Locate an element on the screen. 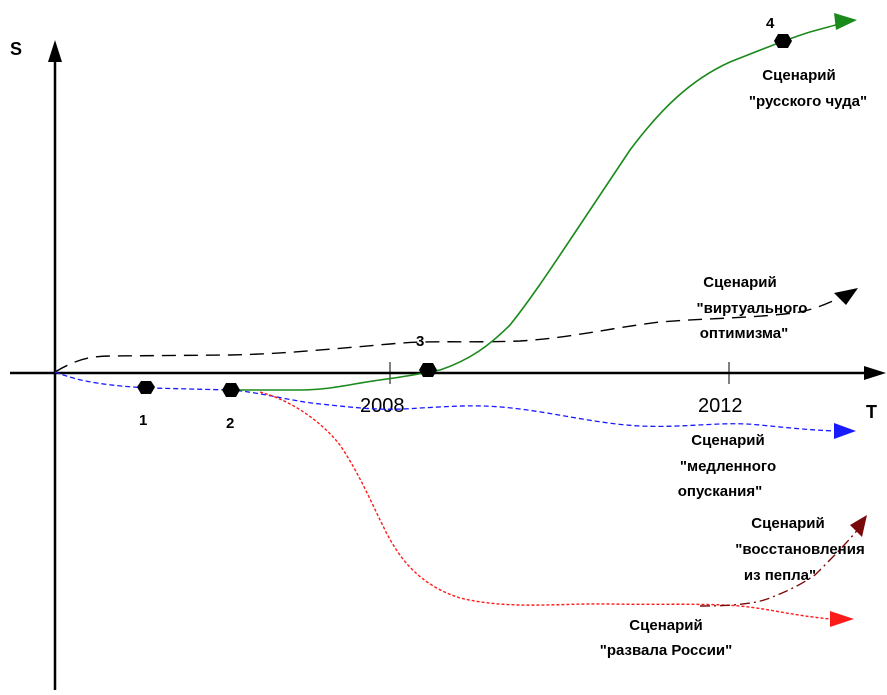  curve-recovery is located at coordinates (780, 566).